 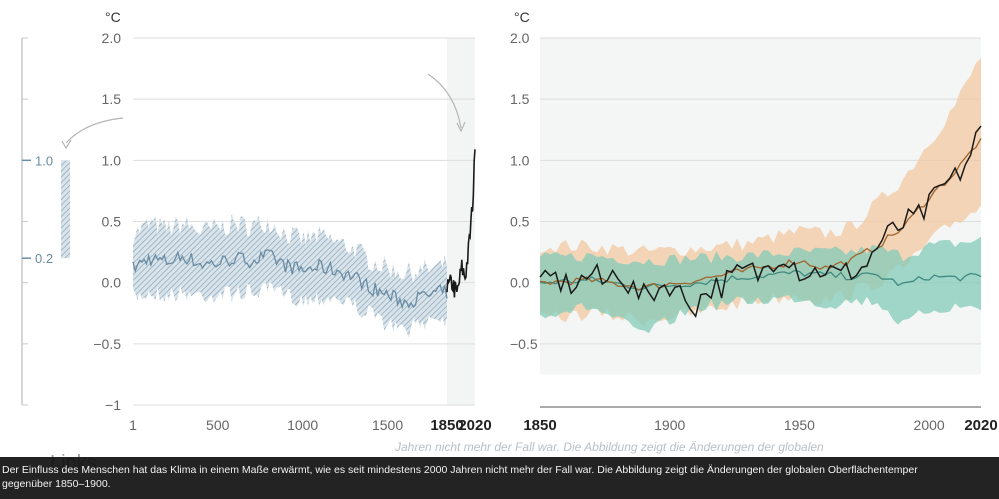 I want to click on arrow-to-bar-head, so click(x=66, y=144).